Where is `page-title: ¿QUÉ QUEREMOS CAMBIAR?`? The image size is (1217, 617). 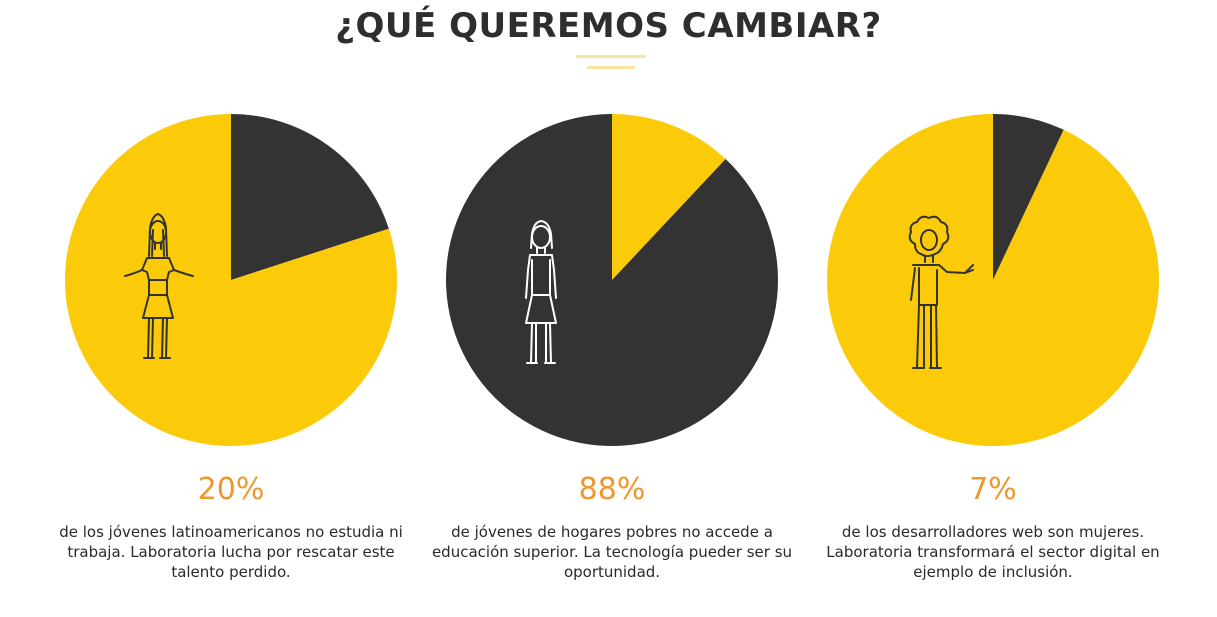 page-title: ¿QUÉ QUEREMOS CAMBIAR? is located at coordinates (608, 26).